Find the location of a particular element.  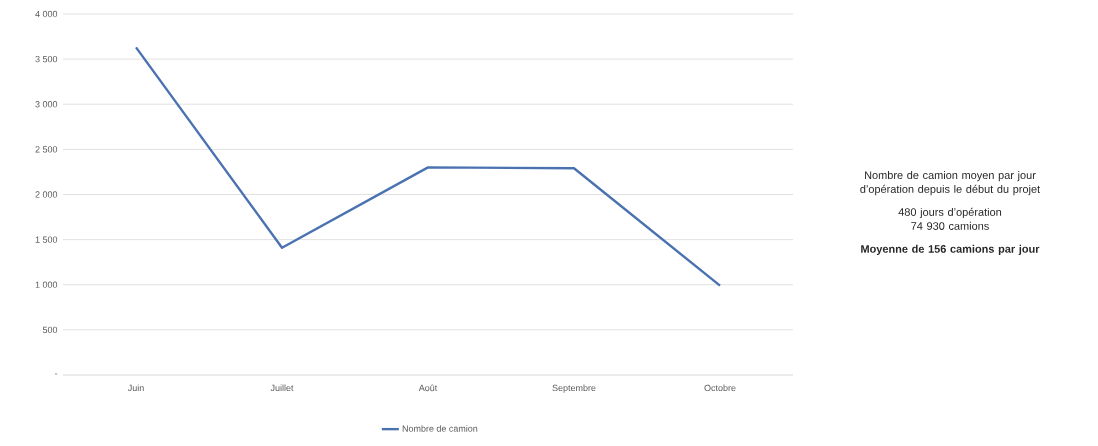

y-tick-label: 500 is located at coordinates (50, 330).